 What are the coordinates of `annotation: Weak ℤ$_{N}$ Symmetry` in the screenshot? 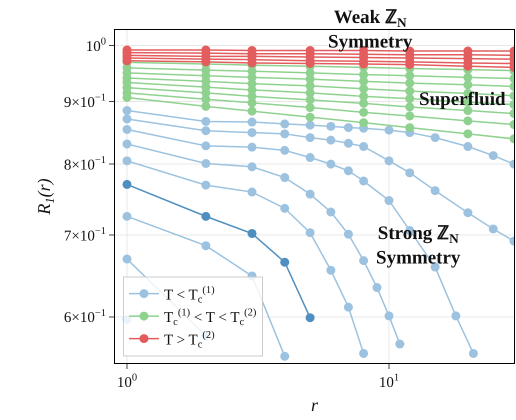 It's located at (370, 30).